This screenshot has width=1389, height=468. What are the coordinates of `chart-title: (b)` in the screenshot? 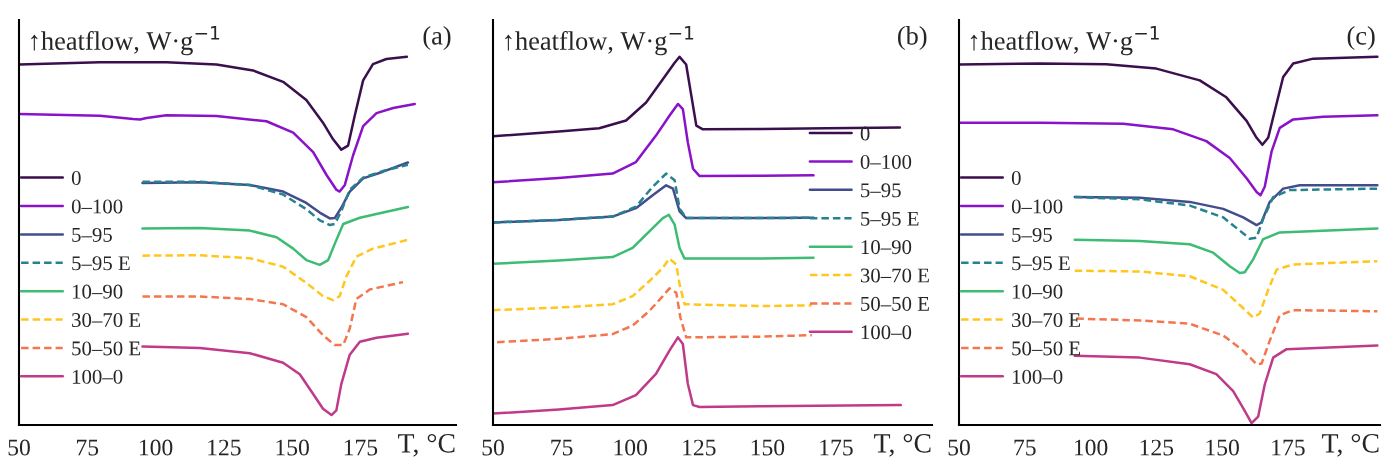 It's located at (912, 38).